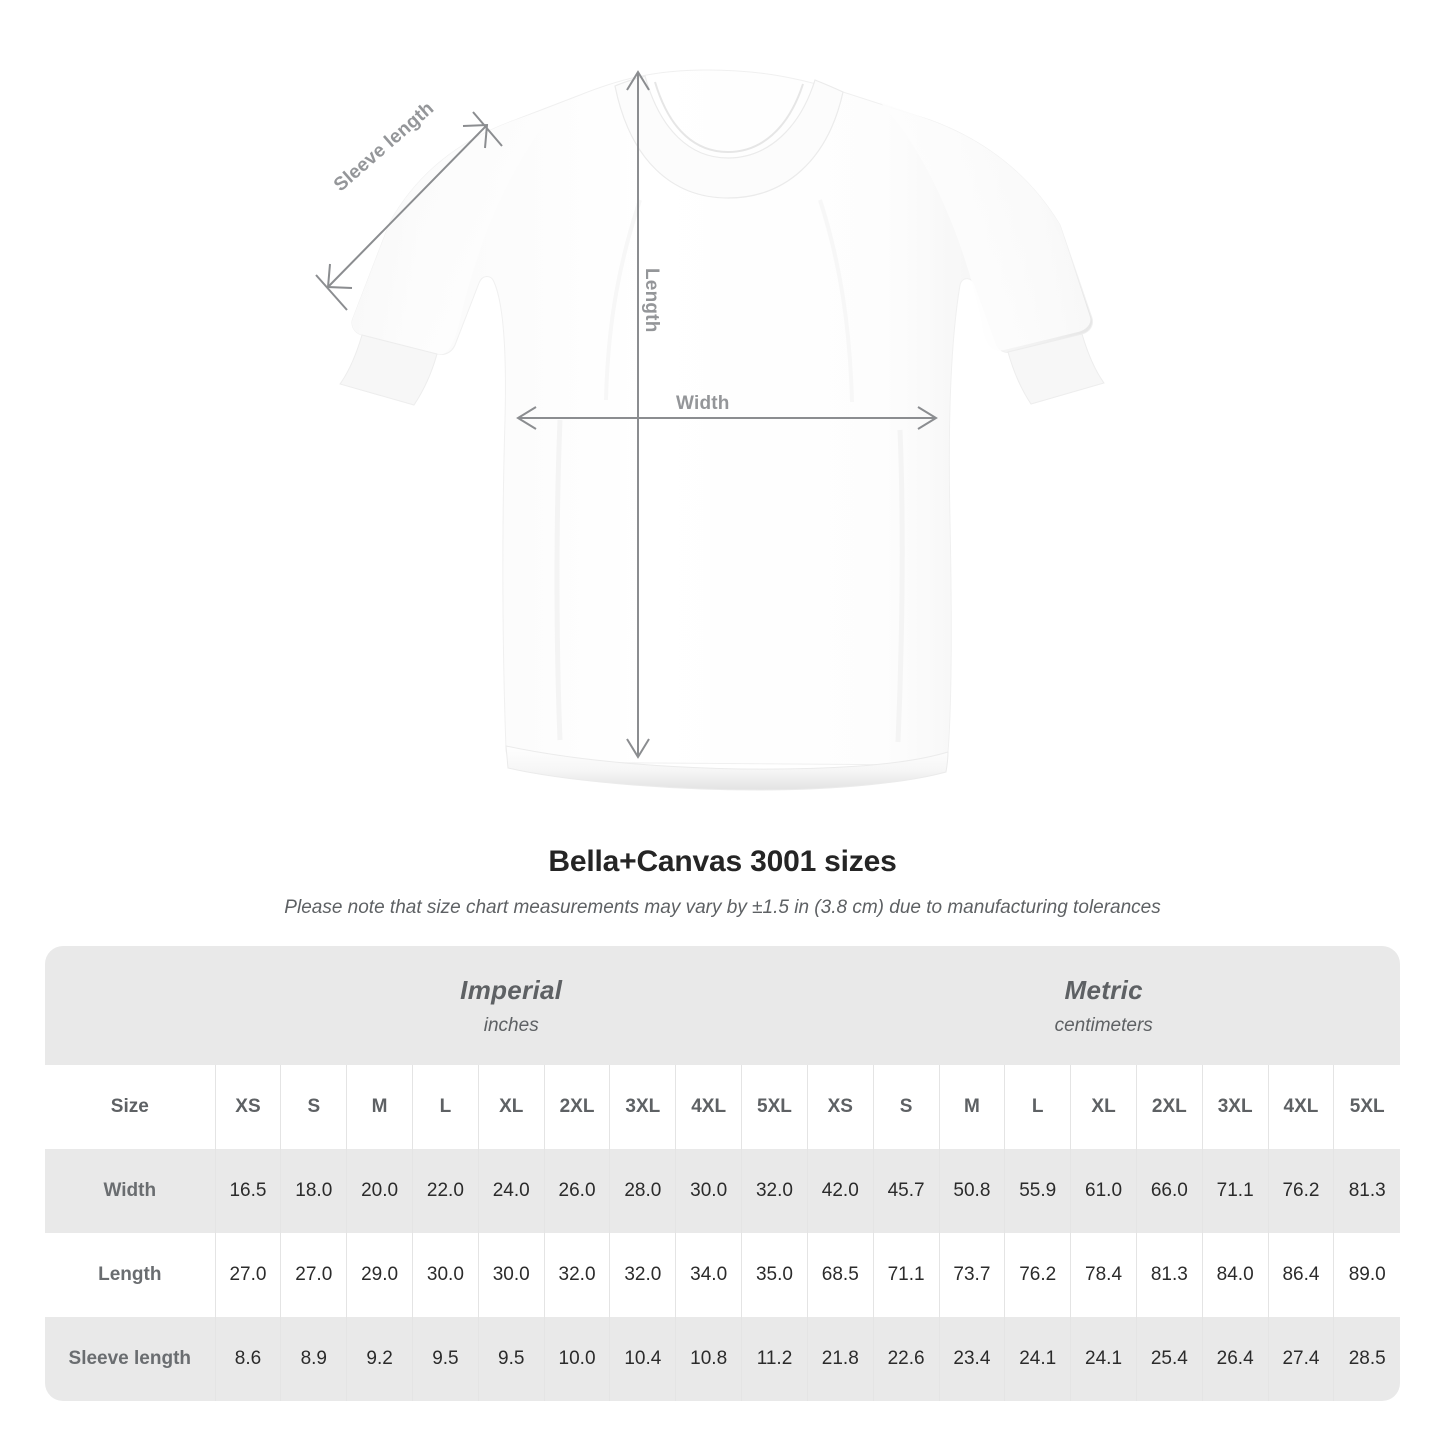 The image size is (1445, 1445). Describe the element at coordinates (703, 403) in the screenshot. I see `width-label: Width` at that location.